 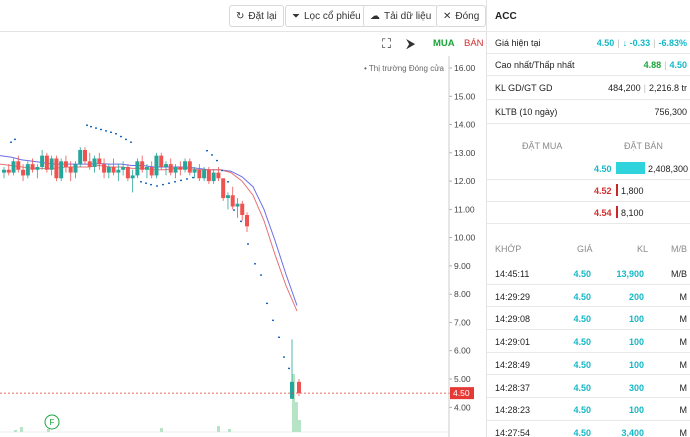 What do you see at coordinates (513, 364) in the screenshot?
I see `trade-time: 14:28:49` at bounding box center [513, 364].